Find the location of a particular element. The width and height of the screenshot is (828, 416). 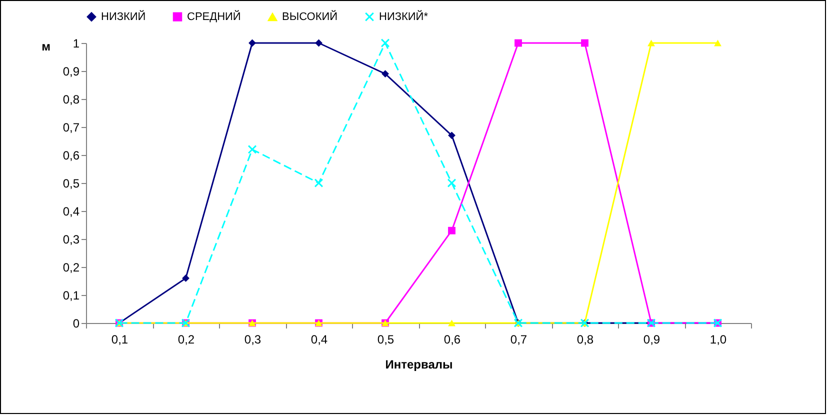

x-tick-label: 0,4 is located at coordinates (319, 339).